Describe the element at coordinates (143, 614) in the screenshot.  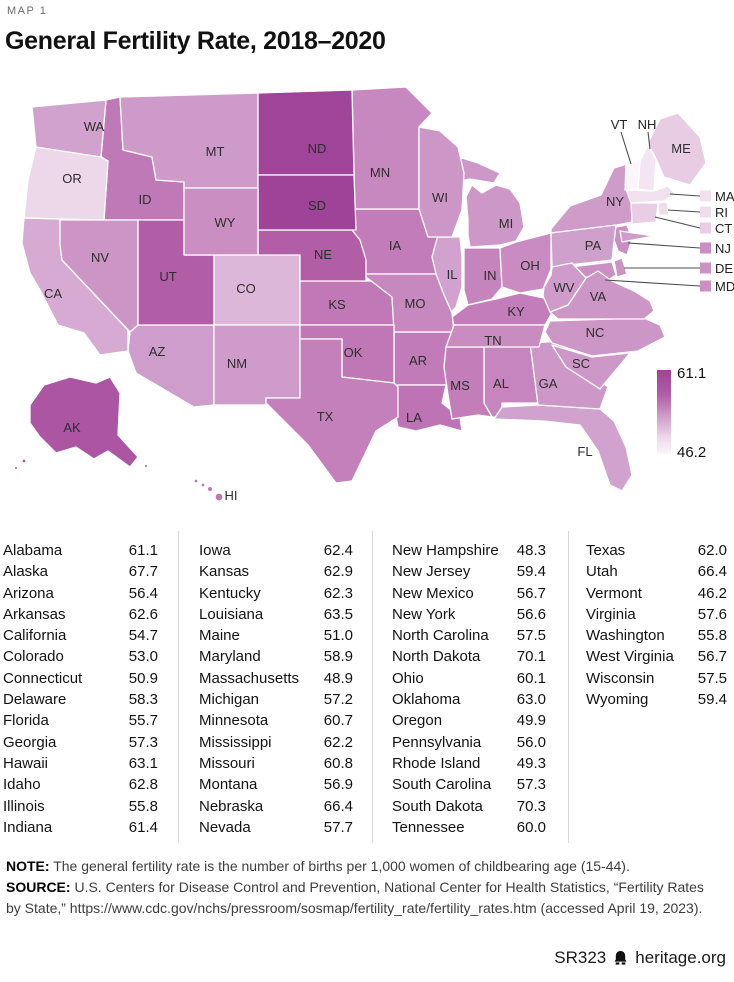
I see `state-value: 62.6` at that location.